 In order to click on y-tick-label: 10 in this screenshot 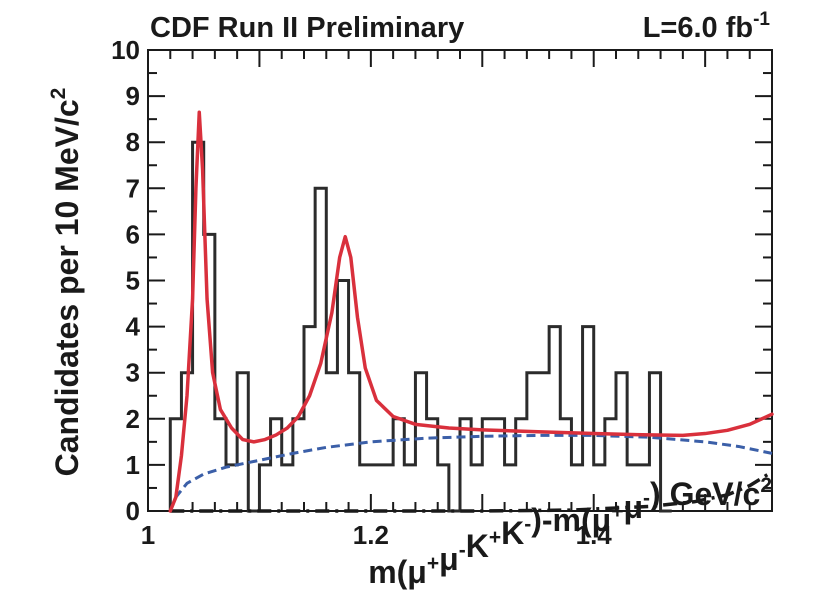, I will do `click(125, 50)`.